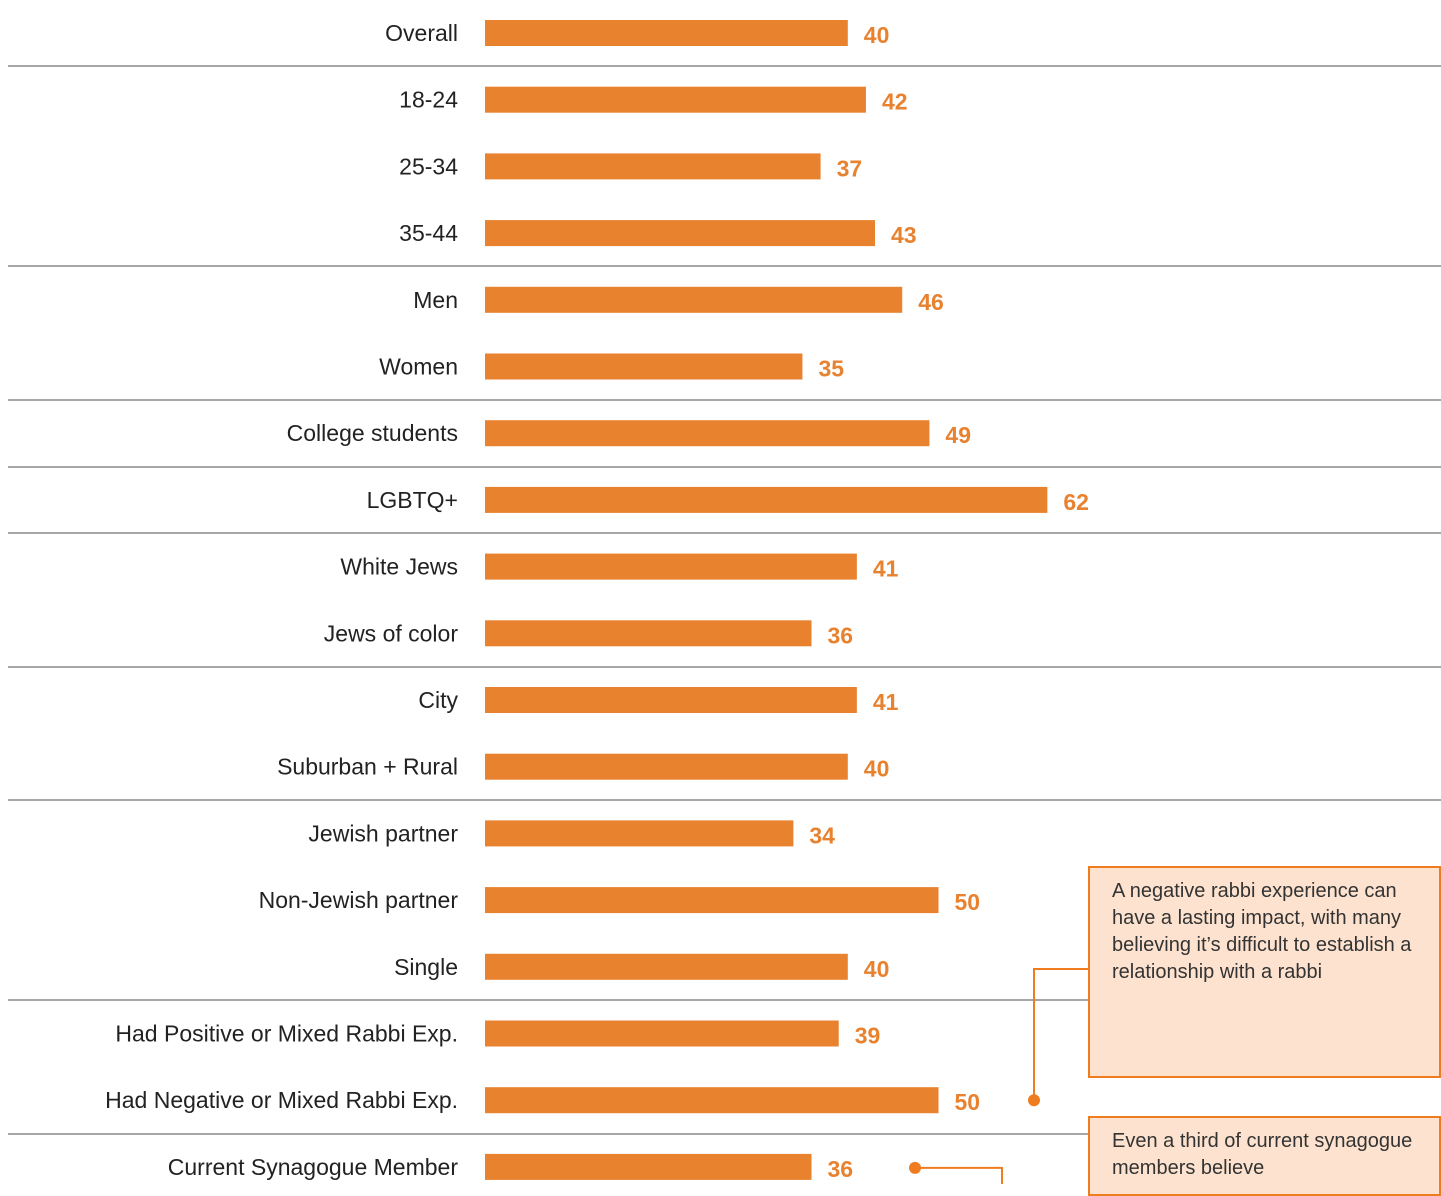 The height and width of the screenshot is (1196, 1441). I want to click on bar-had-positive-or-mixed-rabbi-exp, so click(662, 1033).